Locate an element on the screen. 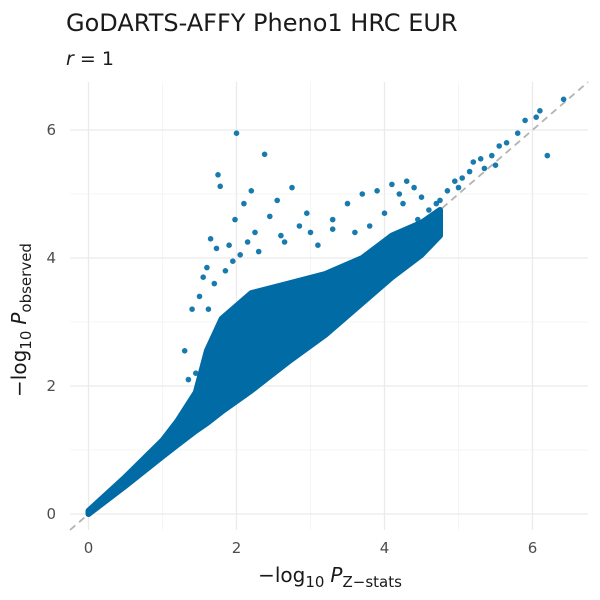 The height and width of the screenshot is (600, 600). y-label-var: P is located at coordinates (19, 318).